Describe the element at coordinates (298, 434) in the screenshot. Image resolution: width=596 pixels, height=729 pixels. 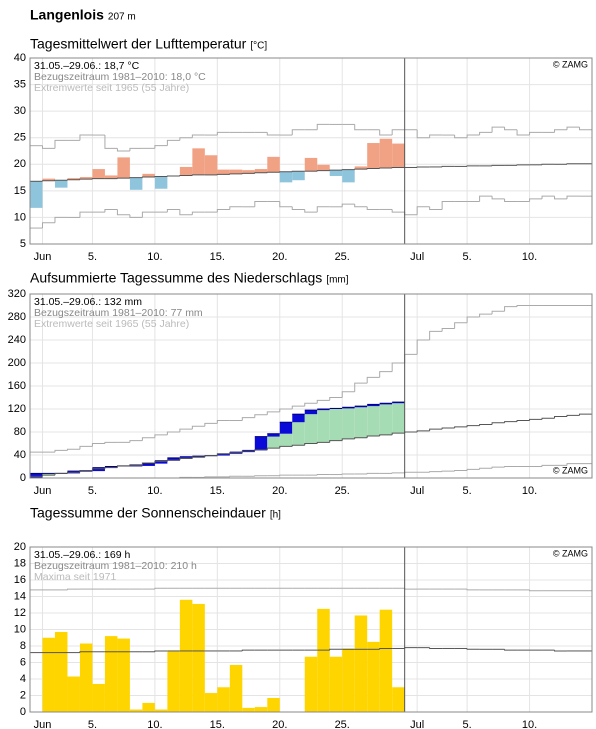
I see `surplus-area` at that location.